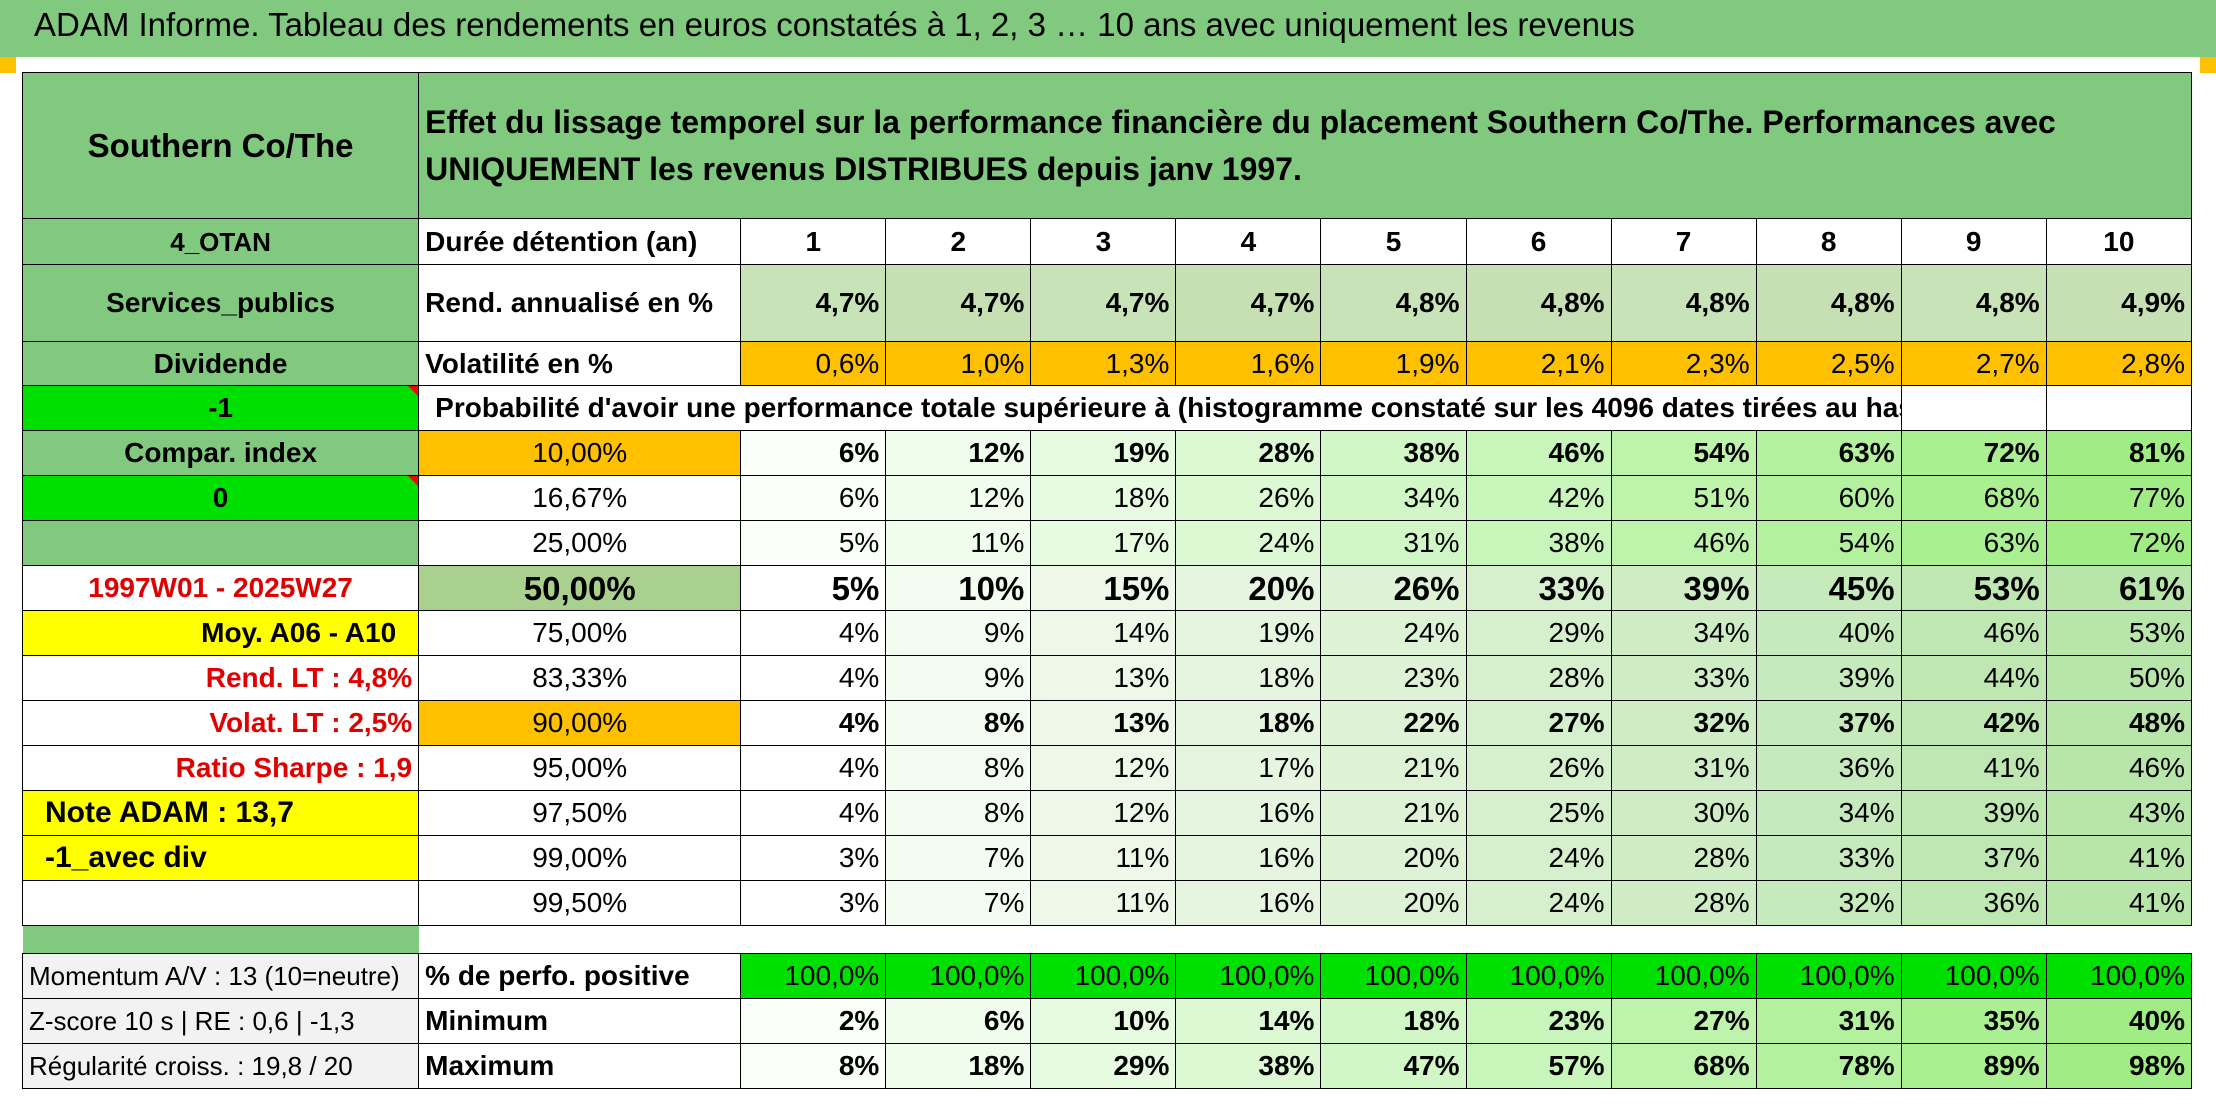  I want to click on prob-value: 38%, so click(1393, 453).